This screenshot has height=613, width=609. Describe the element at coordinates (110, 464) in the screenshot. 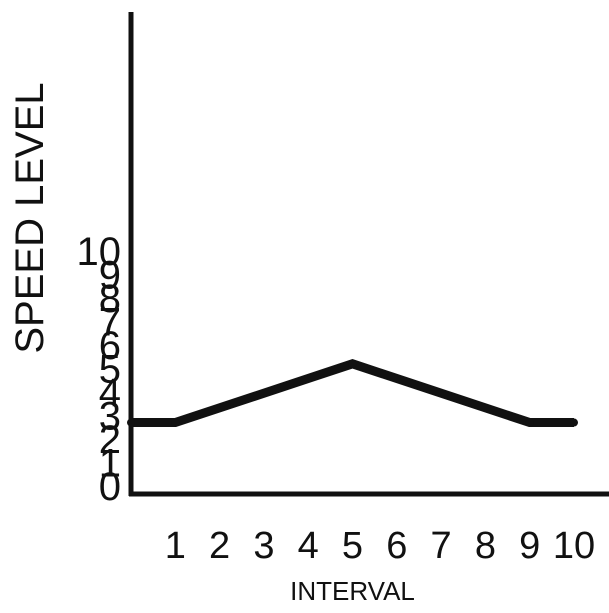

I see `y-tick-label: 1` at that location.